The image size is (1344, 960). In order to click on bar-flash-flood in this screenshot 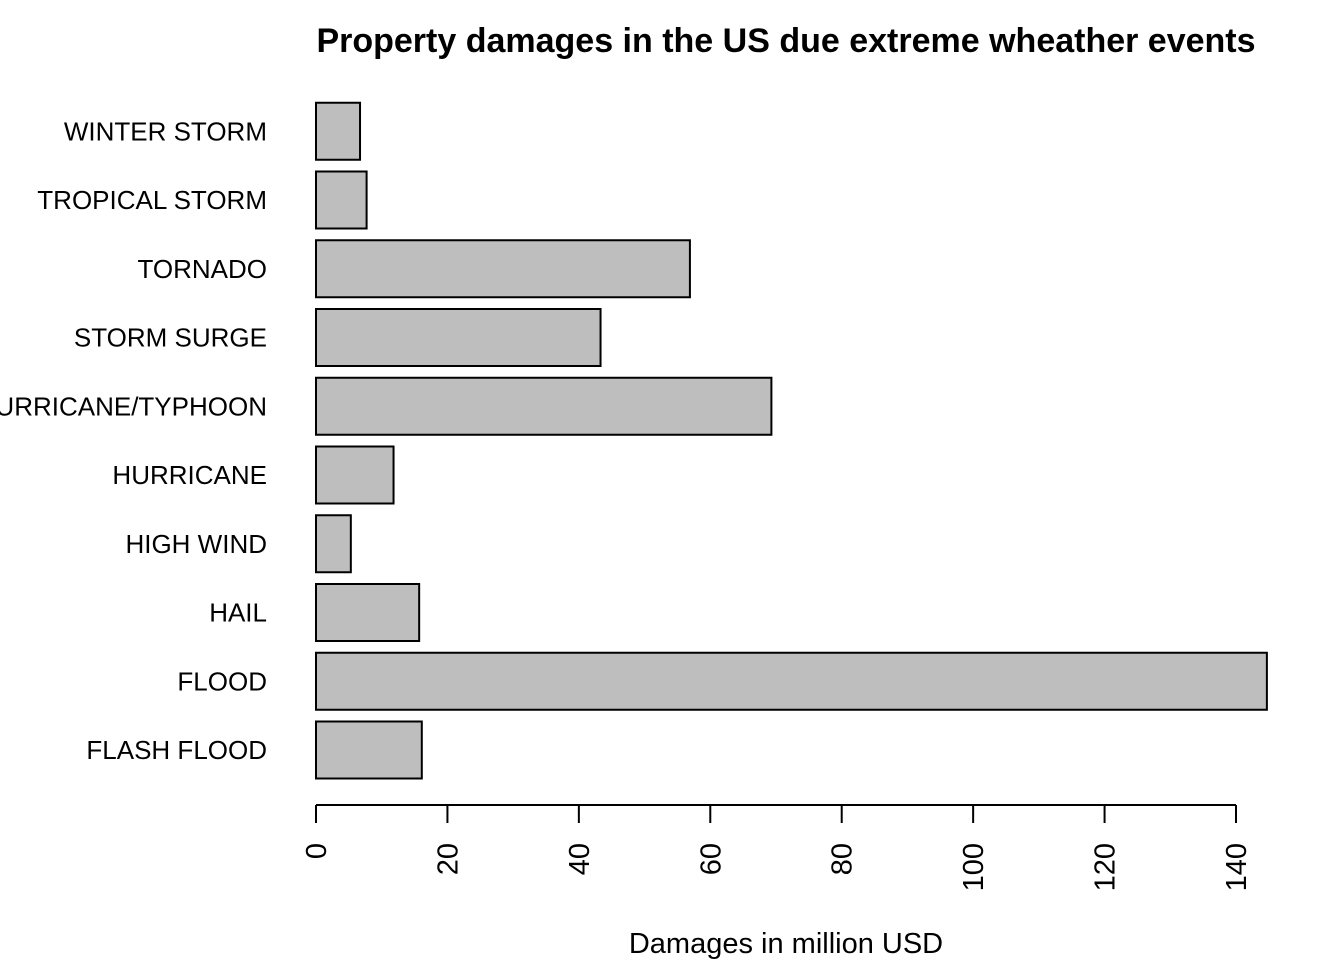, I will do `click(369, 750)`.